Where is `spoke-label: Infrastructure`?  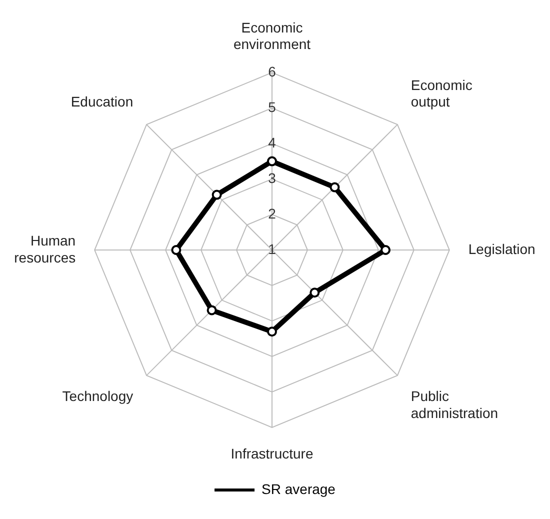 spoke-label: Infrastructure is located at coordinates (272, 454).